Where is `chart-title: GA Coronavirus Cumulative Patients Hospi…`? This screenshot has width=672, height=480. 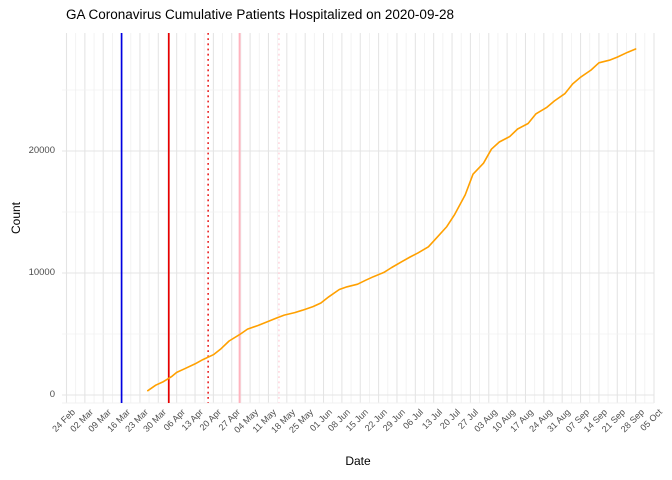
chart-title: GA Coronavirus Cumulative Patients Hospi… is located at coordinates (260, 14).